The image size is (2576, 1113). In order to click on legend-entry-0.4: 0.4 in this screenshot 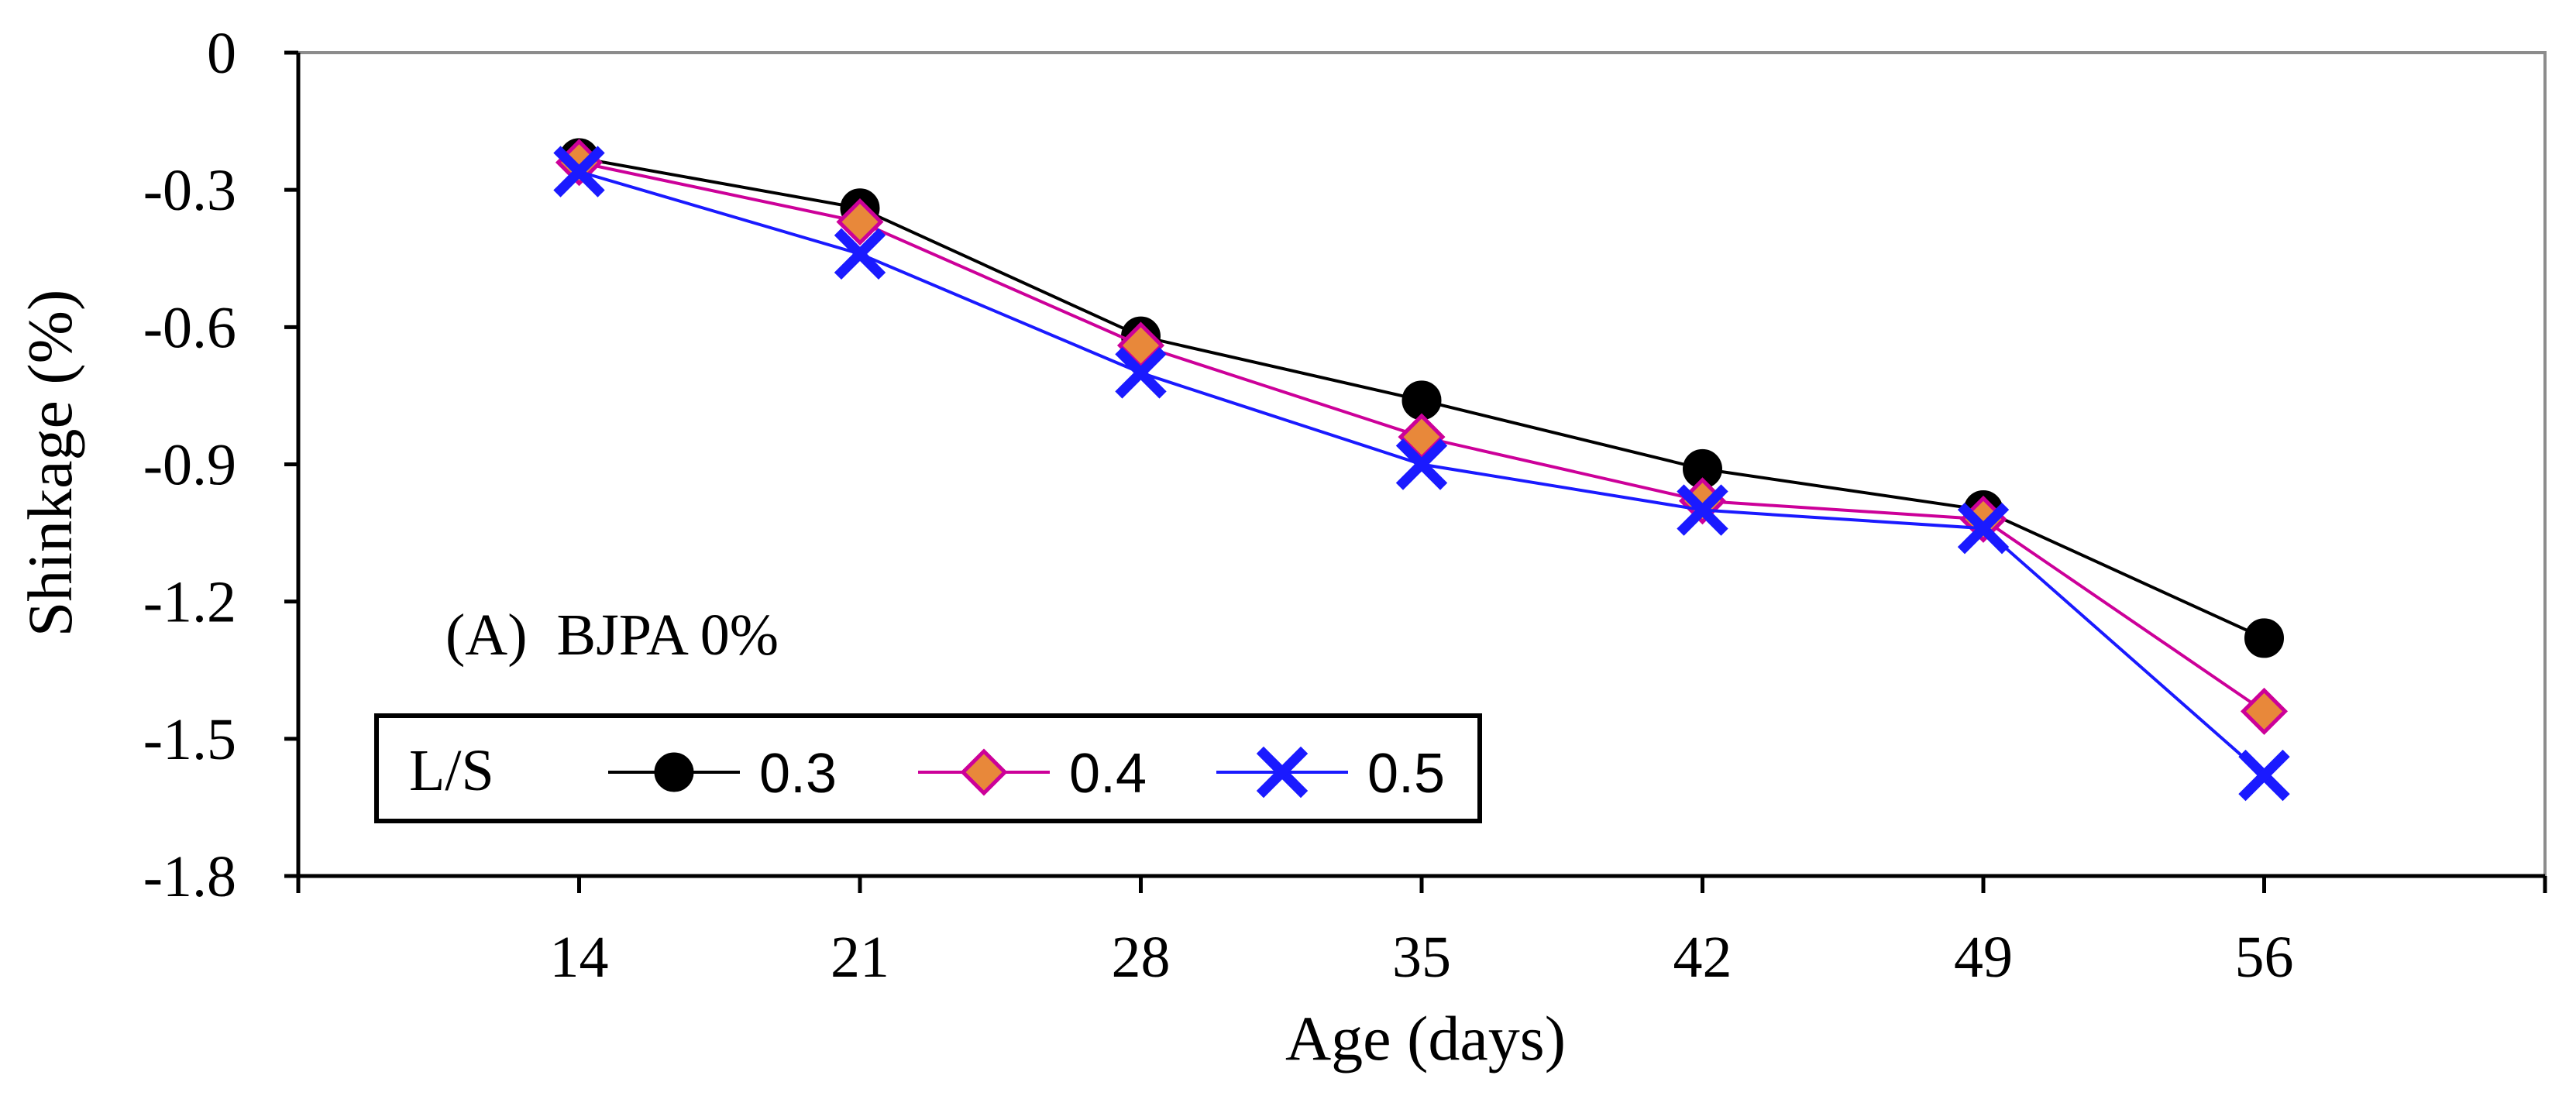, I will do `click(1032, 774)`.